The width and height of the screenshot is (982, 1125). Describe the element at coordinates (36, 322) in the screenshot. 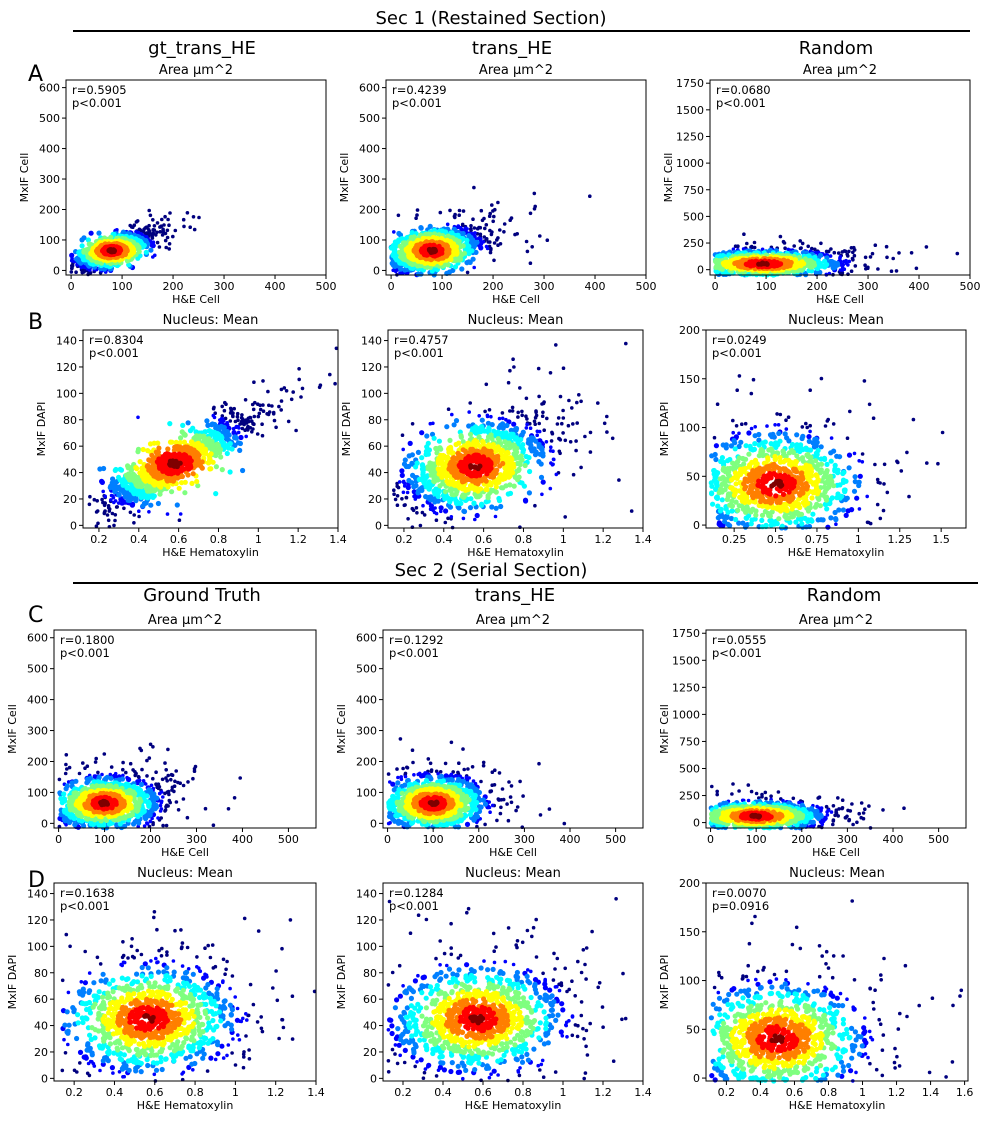

I see `row-label-b: B` at that location.